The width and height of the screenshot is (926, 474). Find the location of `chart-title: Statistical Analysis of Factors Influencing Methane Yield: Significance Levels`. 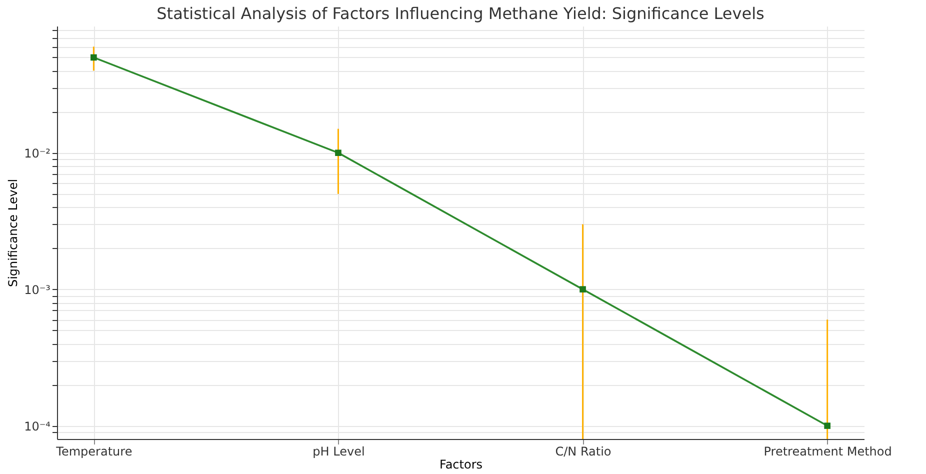

chart-title: Statistical Analysis of Factors Influencing Methane Yield: Significance Levels is located at coordinates (460, 13).